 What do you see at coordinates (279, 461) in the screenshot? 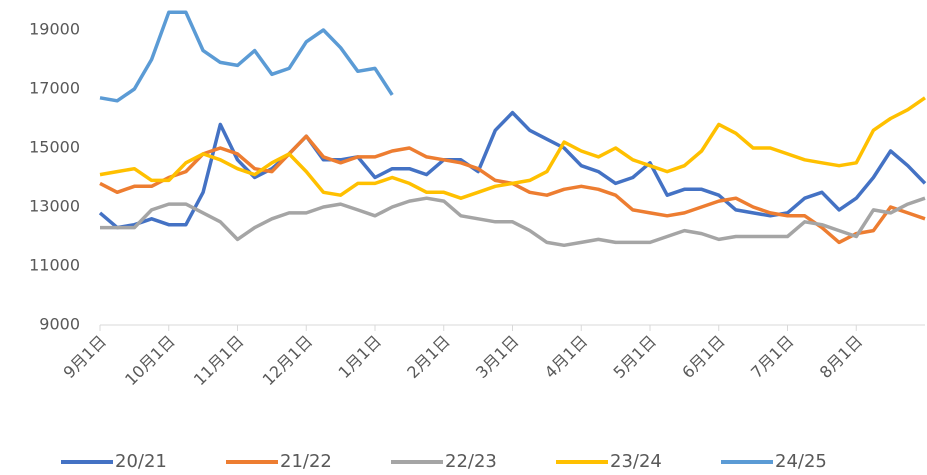
I see `legend-item: 21/22` at bounding box center [279, 461].